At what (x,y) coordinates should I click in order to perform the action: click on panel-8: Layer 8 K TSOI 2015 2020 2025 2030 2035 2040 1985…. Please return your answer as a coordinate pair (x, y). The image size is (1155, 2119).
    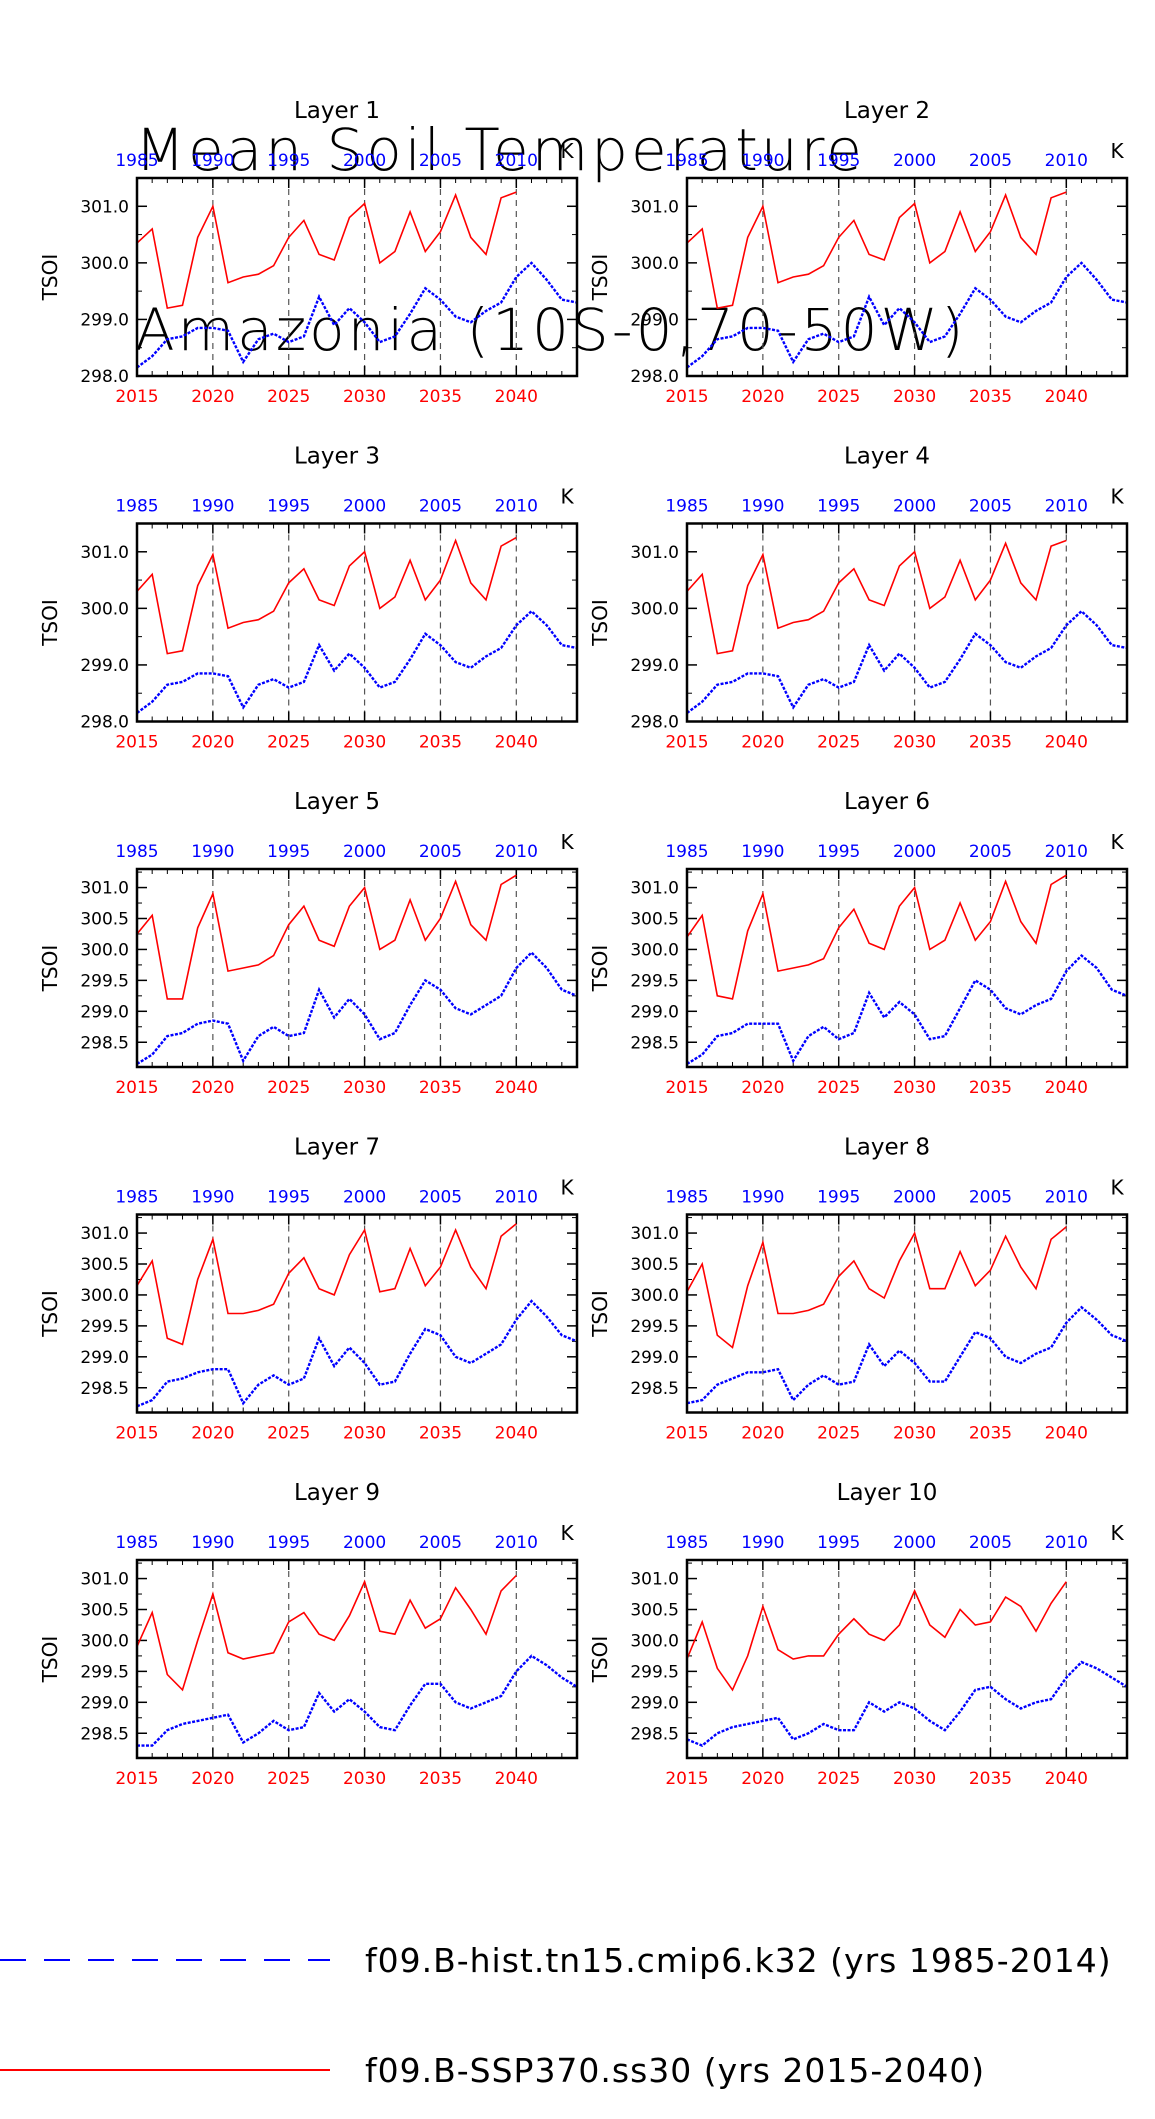
    Looking at the image, I should click on (858, 1289).